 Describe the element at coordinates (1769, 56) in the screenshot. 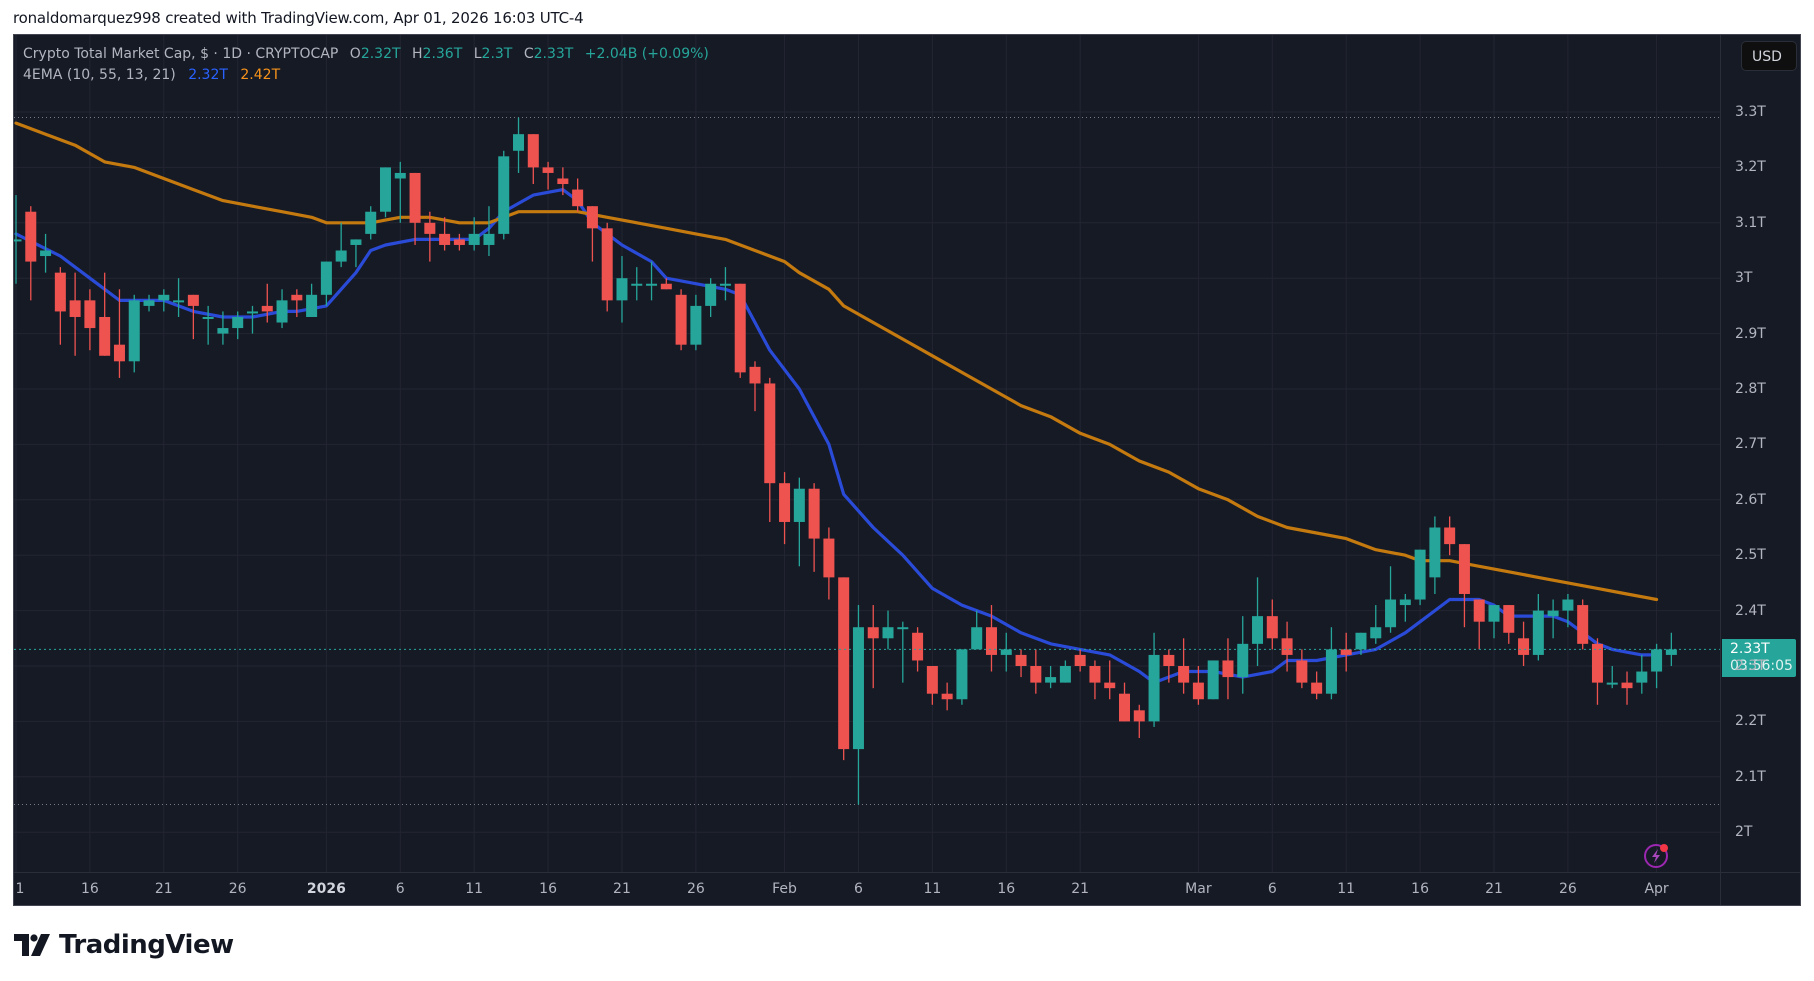

I see `currency-button: USD` at that location.